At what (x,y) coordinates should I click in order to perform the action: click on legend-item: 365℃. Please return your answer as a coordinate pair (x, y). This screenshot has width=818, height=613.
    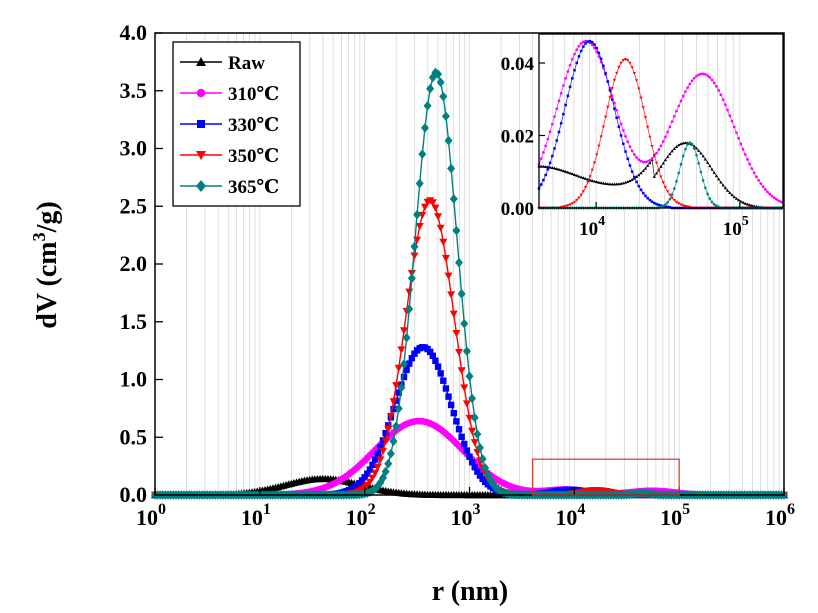
    Looking at the image, I should click on (229, 187).